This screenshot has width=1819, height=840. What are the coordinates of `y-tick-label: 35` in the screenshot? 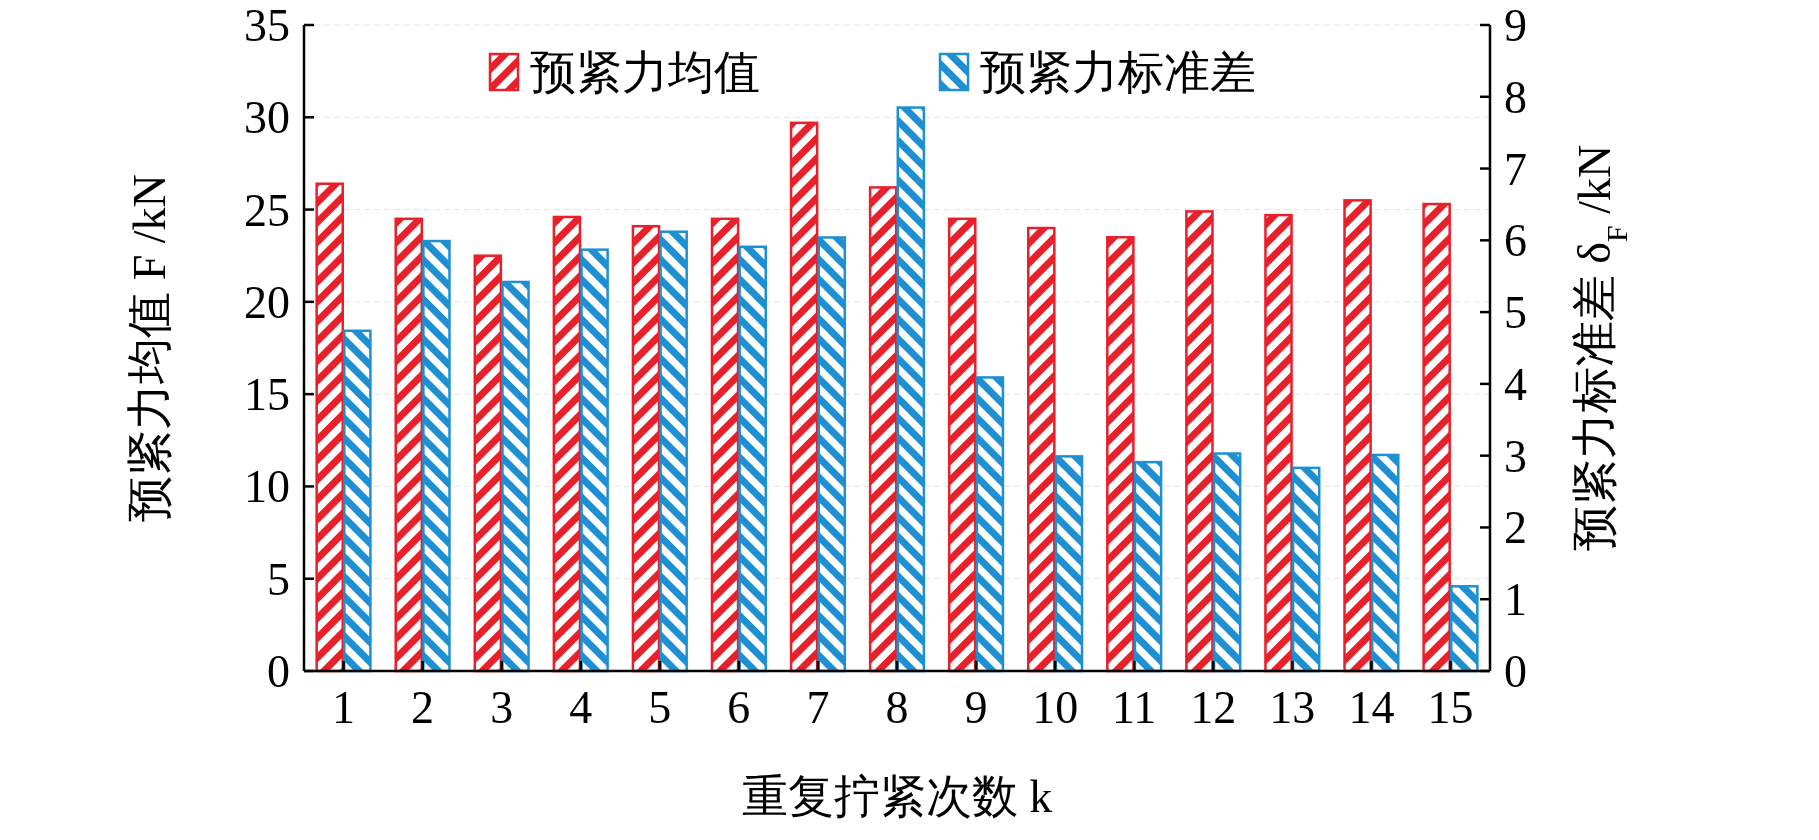 It's located at (267, 25).